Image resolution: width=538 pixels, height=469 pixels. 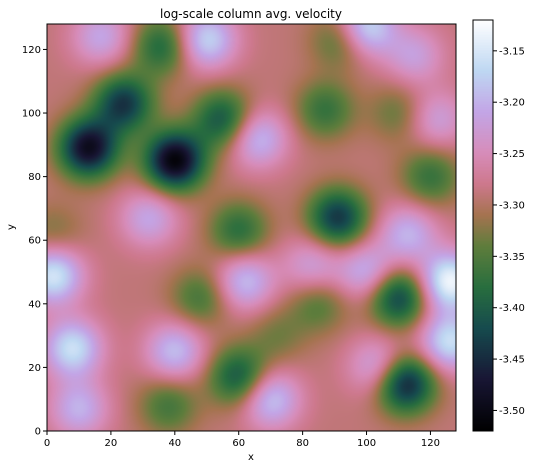 I want to click on y-tick-label: 40, so click(x=34, y=304).